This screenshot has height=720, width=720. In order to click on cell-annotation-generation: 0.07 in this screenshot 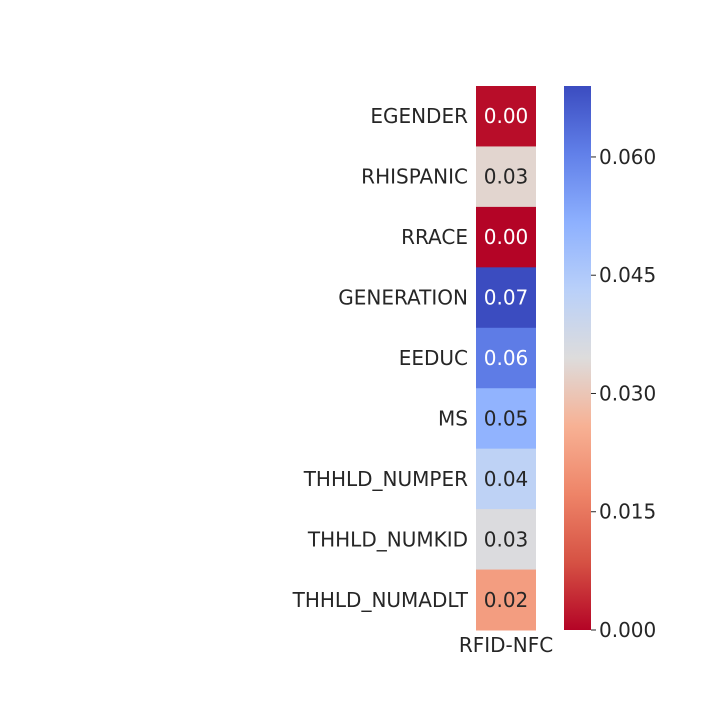, I will do `click(506, 298)`.